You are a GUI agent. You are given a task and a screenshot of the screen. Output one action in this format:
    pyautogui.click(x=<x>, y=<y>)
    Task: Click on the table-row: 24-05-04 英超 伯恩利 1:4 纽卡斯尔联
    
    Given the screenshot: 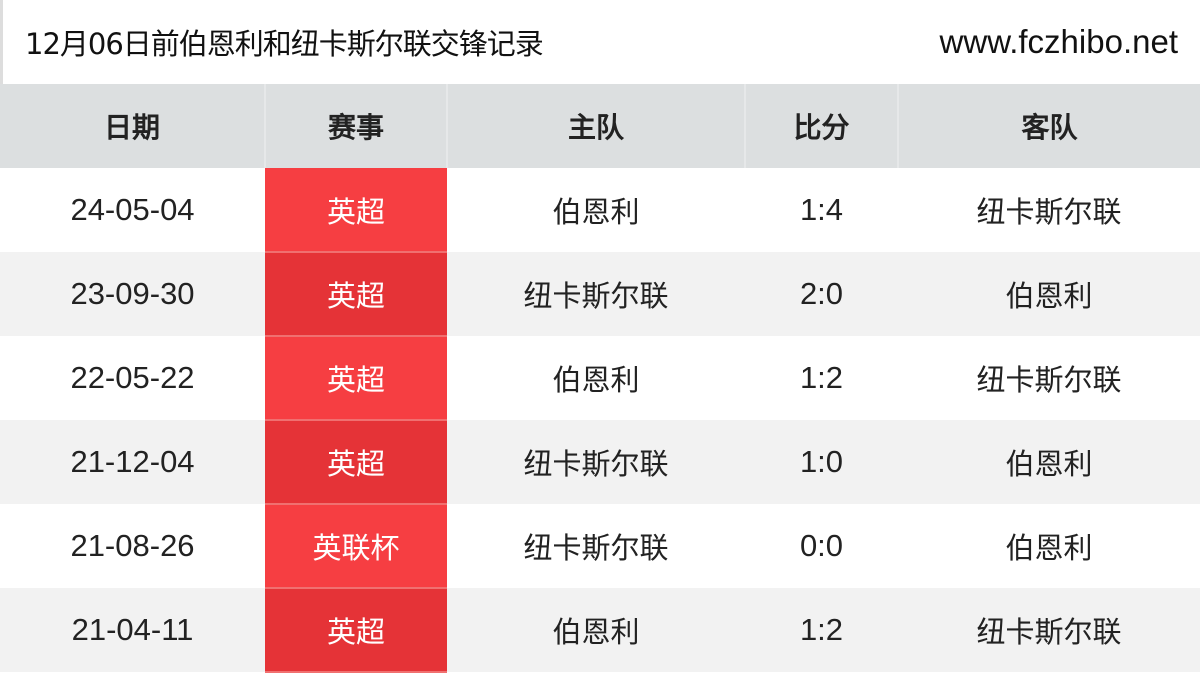 What is the action you would take?
    pyautogui.click(x=600, y=210)
    